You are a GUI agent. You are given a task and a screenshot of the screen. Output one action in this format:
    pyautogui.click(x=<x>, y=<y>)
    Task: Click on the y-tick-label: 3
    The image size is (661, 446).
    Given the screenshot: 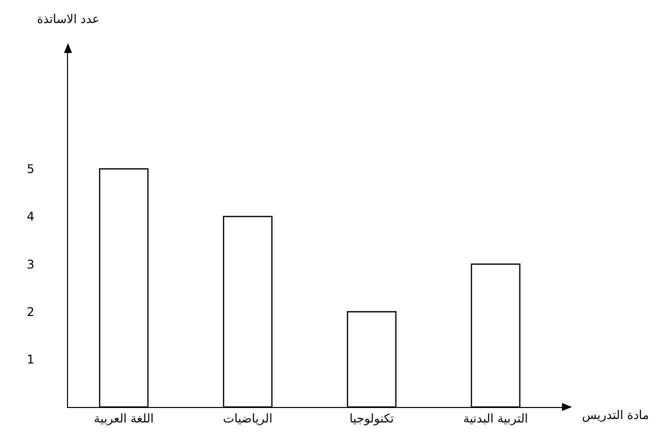 What is the action you would take?
    pyautogui.click(x=30, y=264)
    